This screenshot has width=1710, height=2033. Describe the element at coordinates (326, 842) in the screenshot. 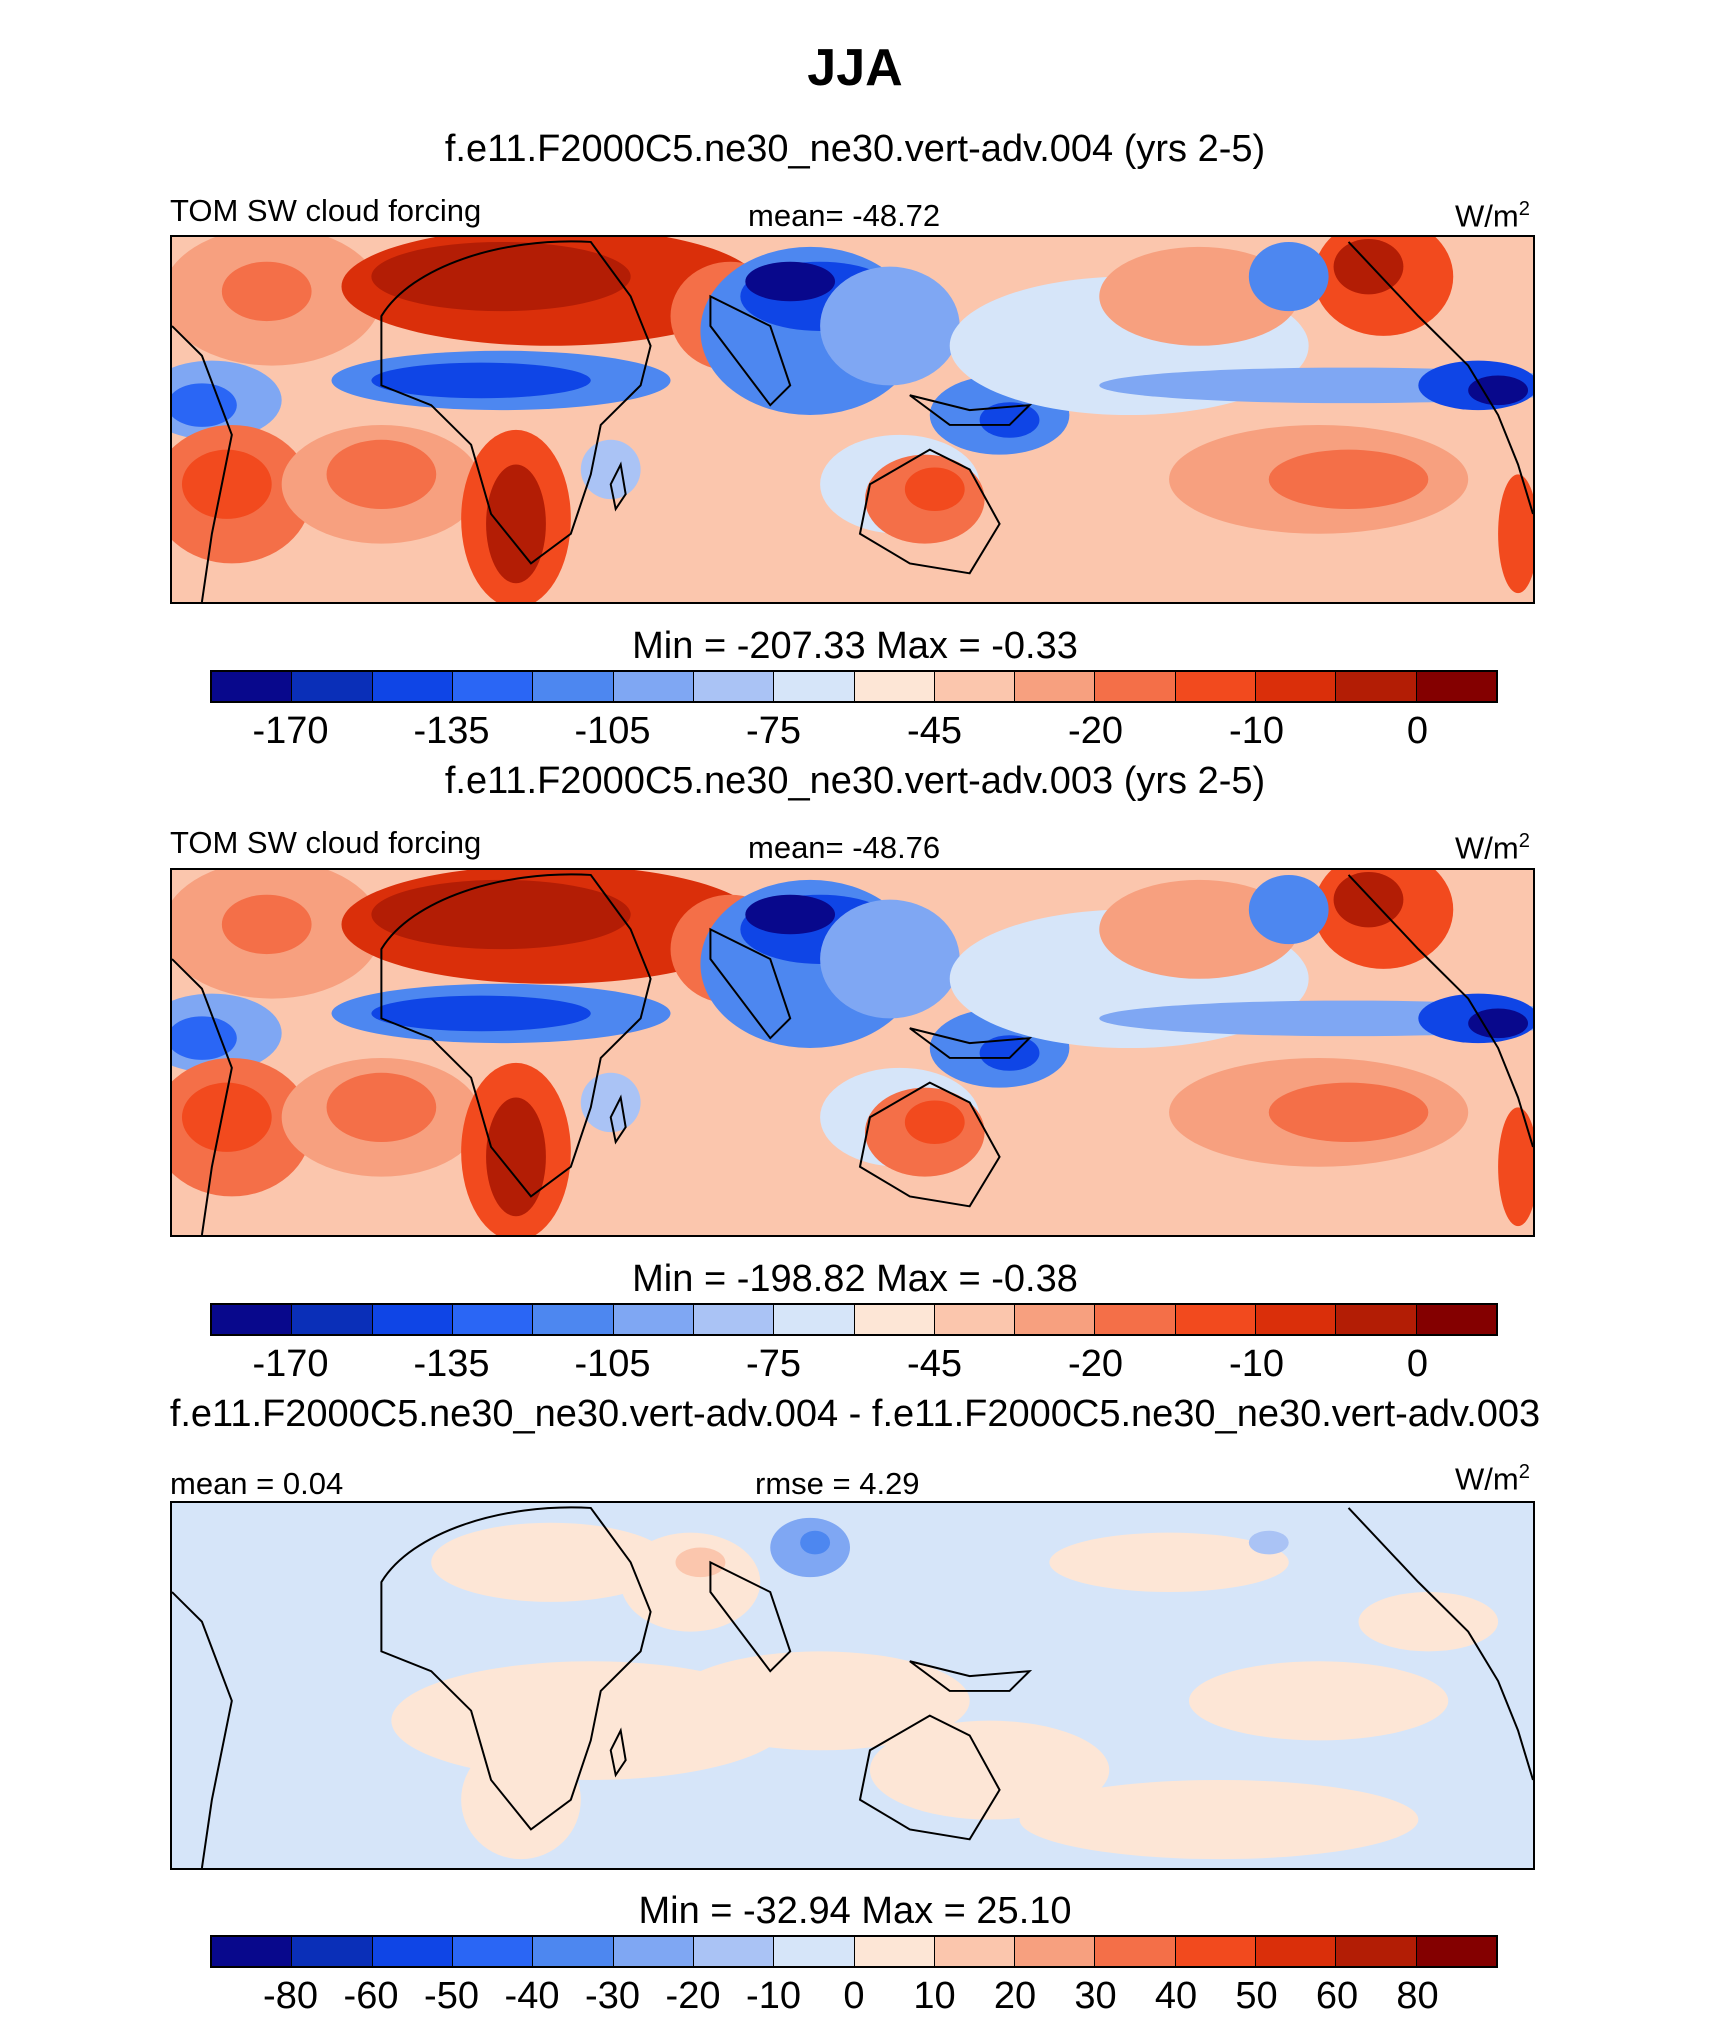

I see `panel2-variable-label: TOM SW cloud forcing` at that location.